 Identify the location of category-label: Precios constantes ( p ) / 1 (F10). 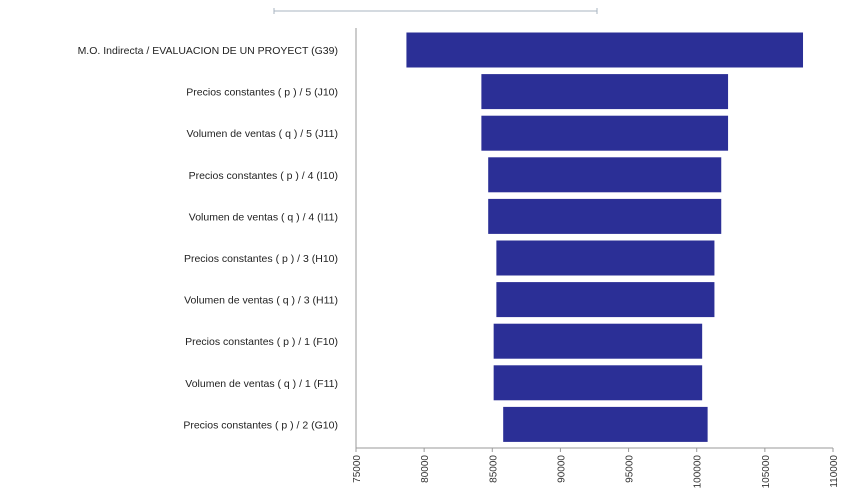
(261, 342).